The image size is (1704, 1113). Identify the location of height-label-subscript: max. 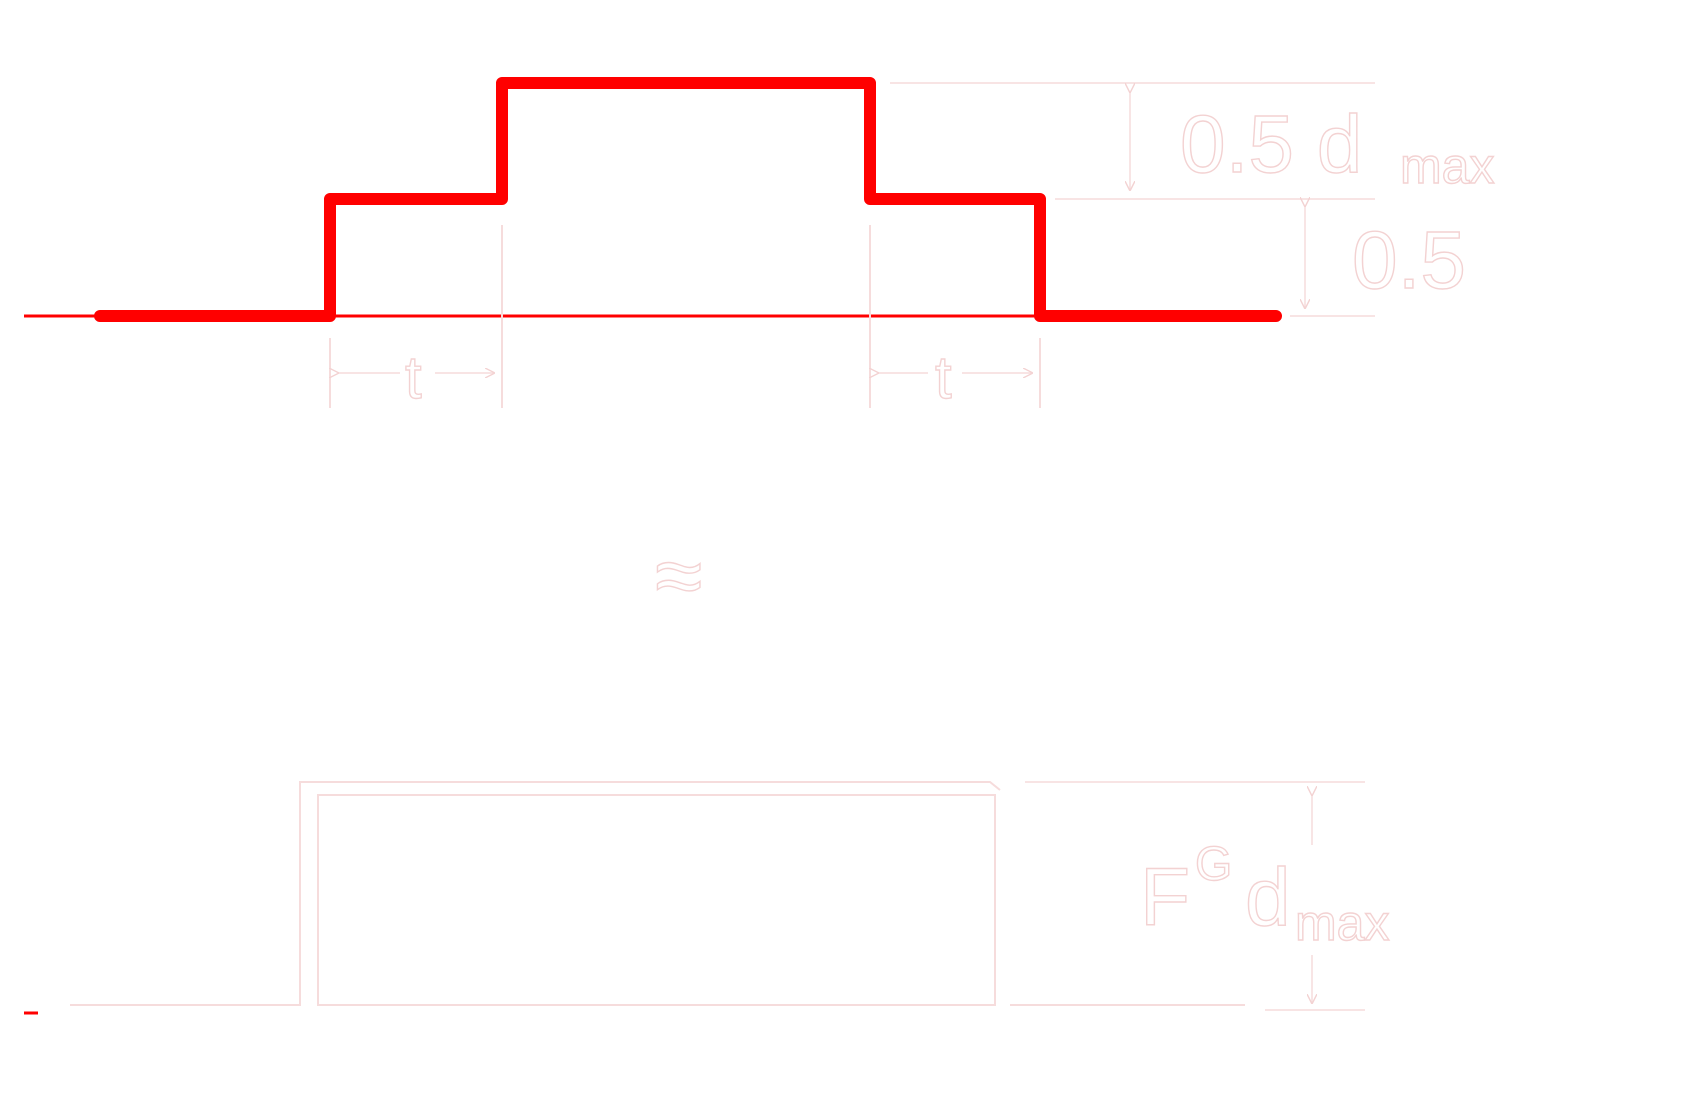
(1342, 923).